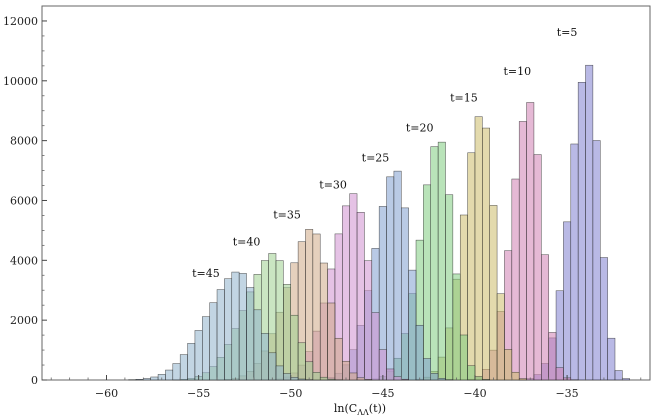 This screenshot has height=420, width=654. I want to click on y-tick-label: 8000, so click(24, 141).